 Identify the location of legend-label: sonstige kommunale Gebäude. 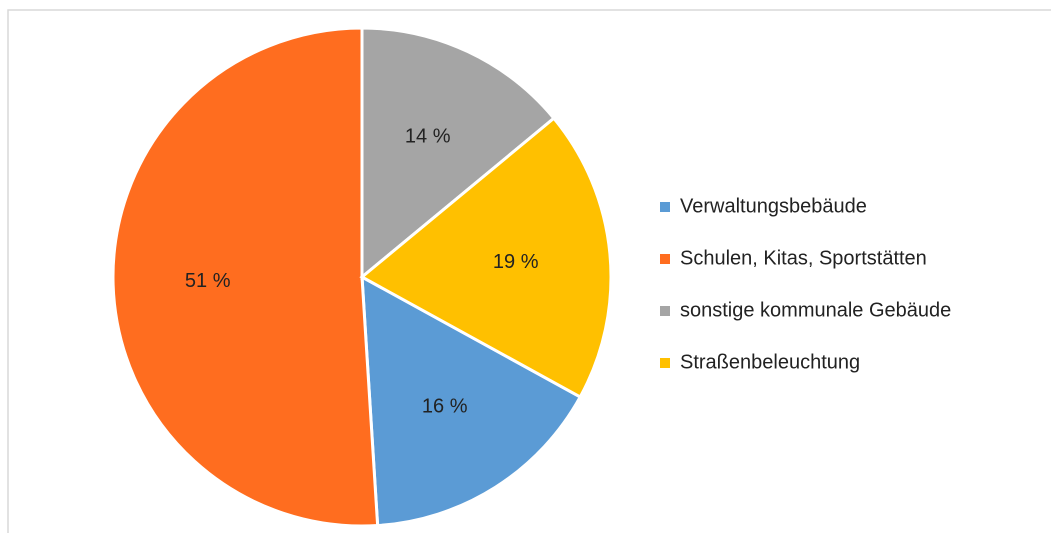
(815, 310).